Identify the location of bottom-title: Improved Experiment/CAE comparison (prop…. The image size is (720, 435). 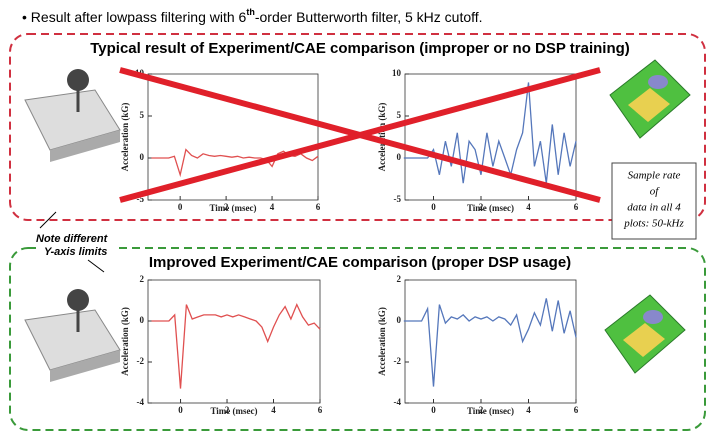
(360, 262).